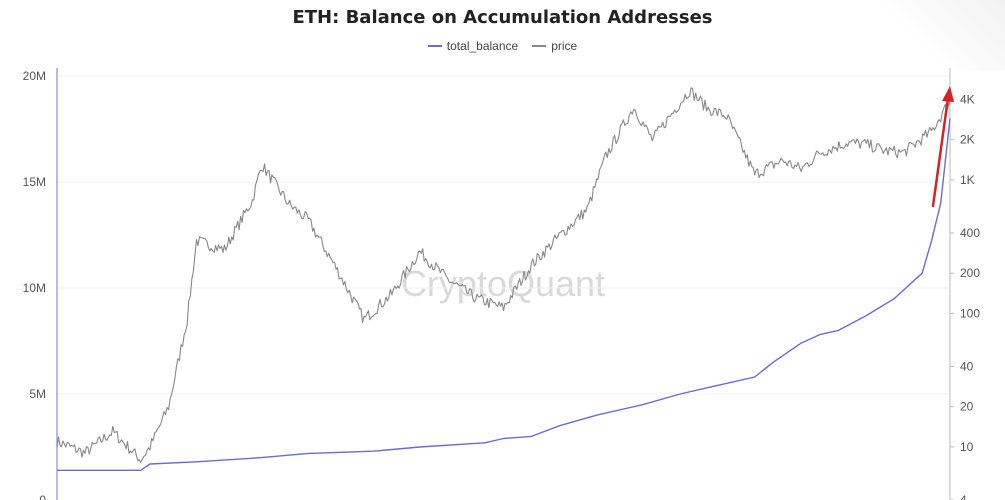 The width and height of the screenshot is (1005, 500). I want to click on legend-item-price: price, so click(554, 46).